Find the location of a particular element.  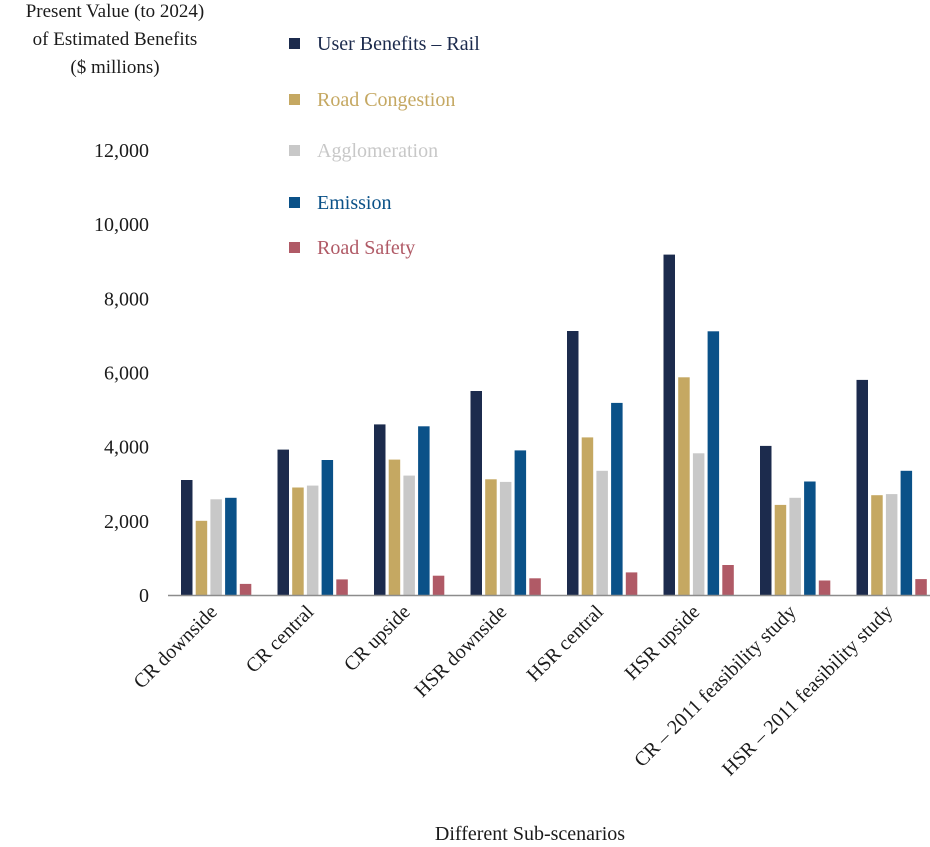

category-label: HSR downside is located at coordinates (460, 651).